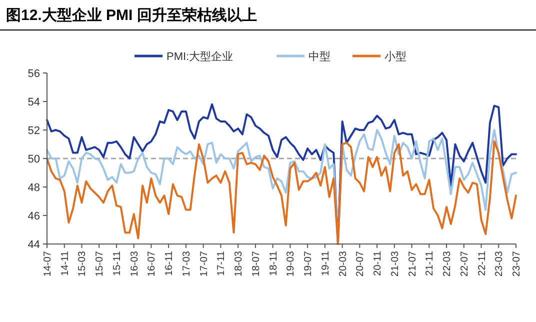 The width and height of the screenshot is (536, 322). What do you see at coordinates (412, 263) in the screenshot?
I see `x-tick-label: 21-07` at bounding box center [412, 263].